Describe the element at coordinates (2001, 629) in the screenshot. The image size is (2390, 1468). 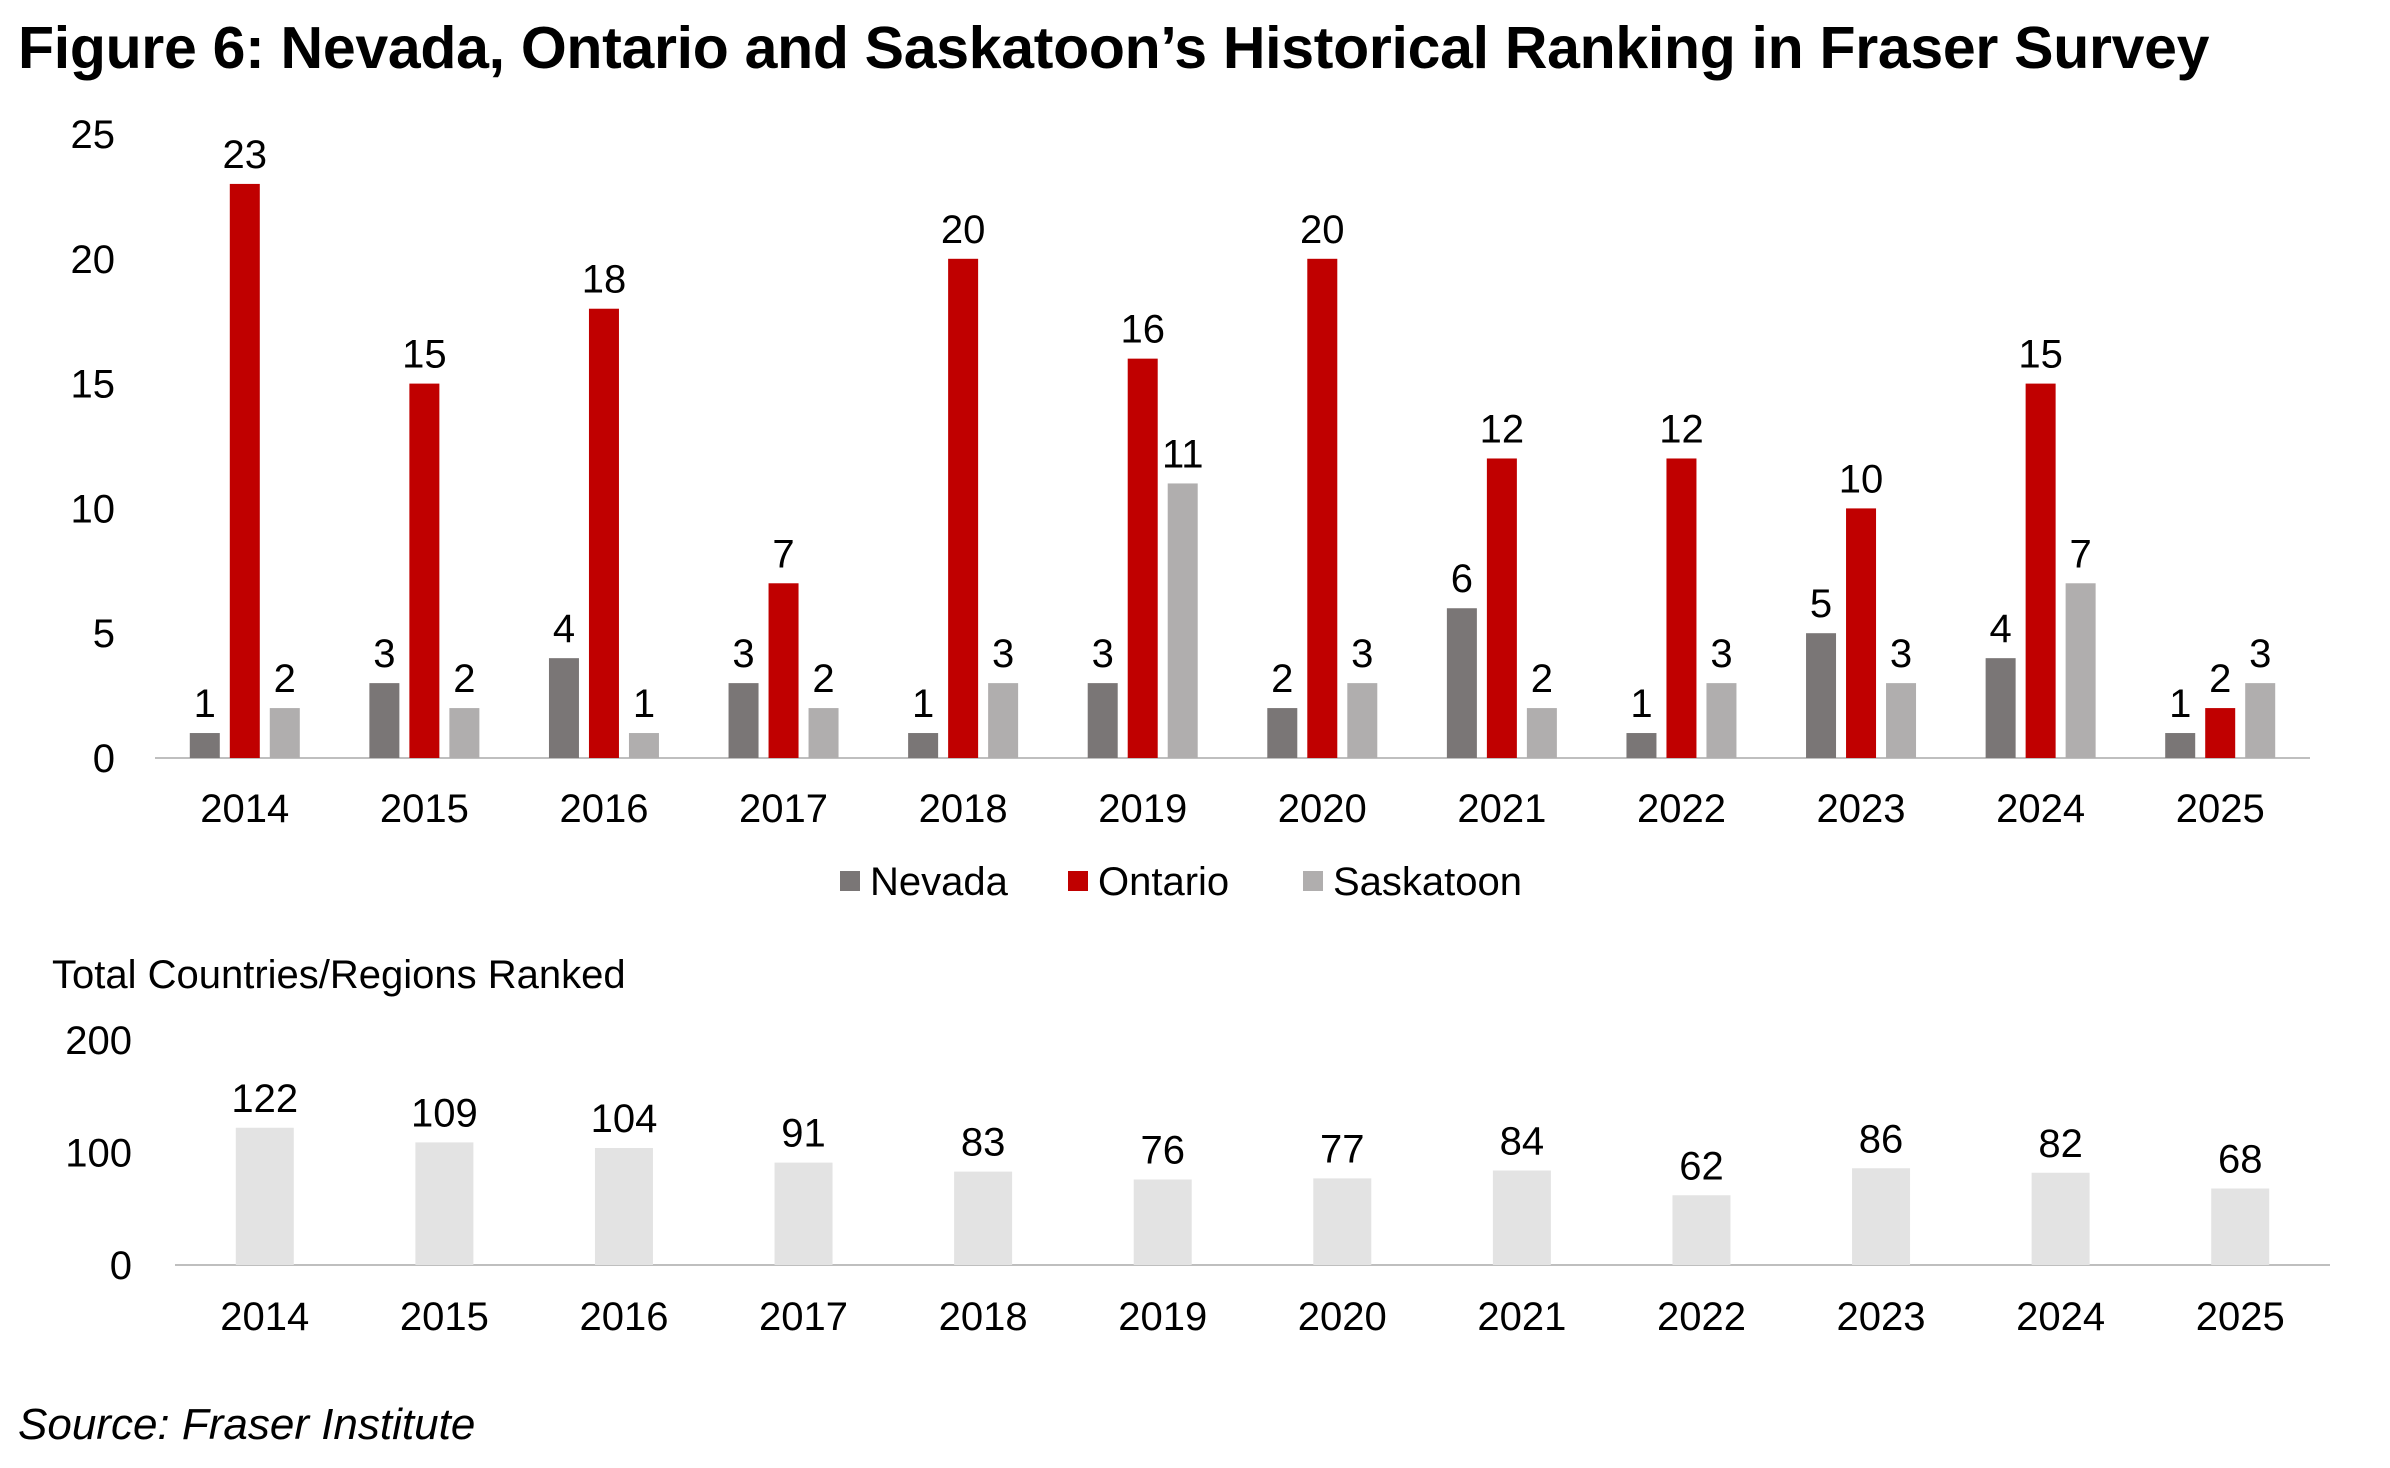
I see `data-label: 4` at that location.